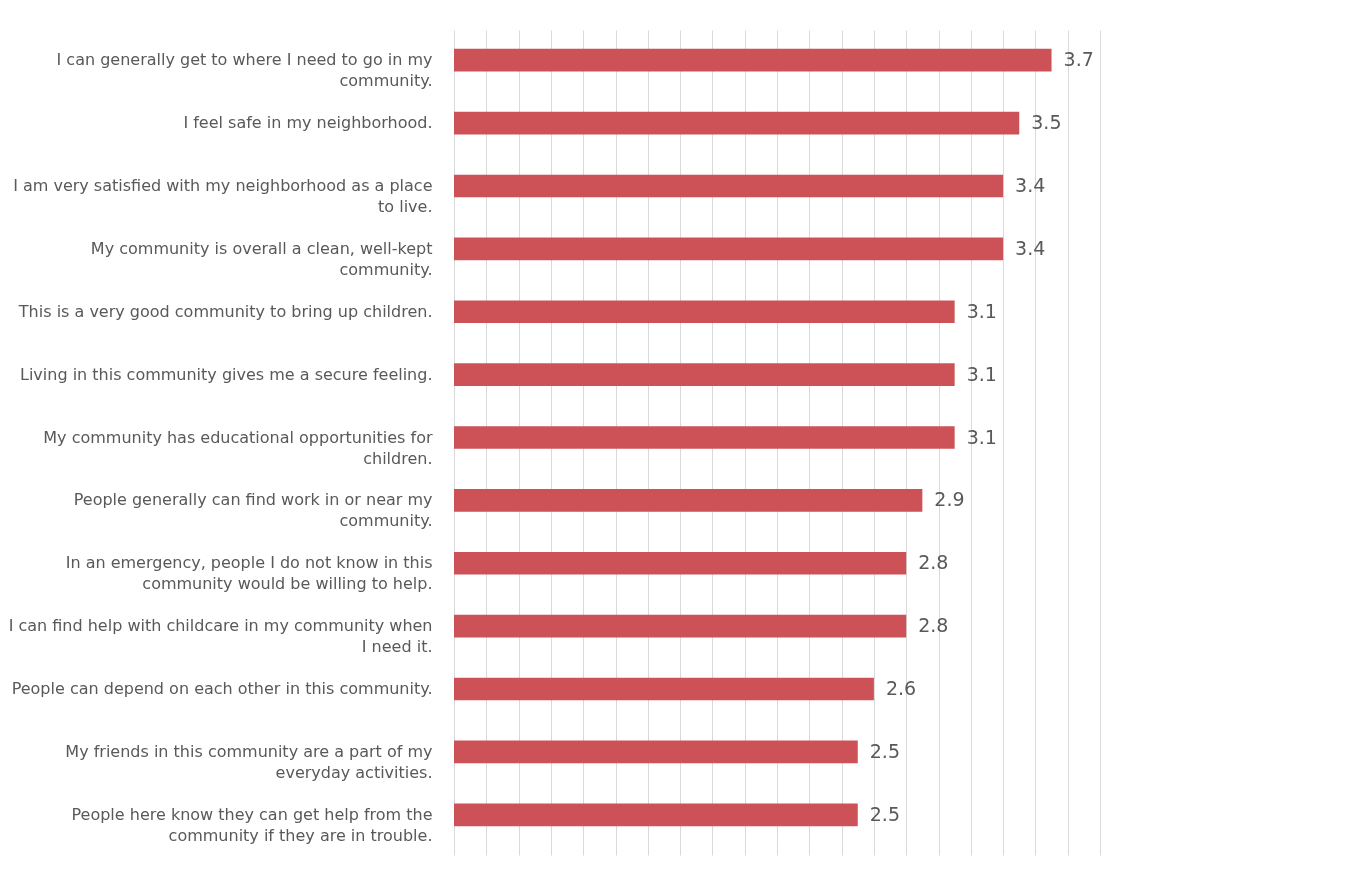 The width and height of the screenshot is (1354, 890). What do you see at coordinates (901, 688) in the screenshot?
I see `data-label: 2.6` at bounding box center [901, 688].